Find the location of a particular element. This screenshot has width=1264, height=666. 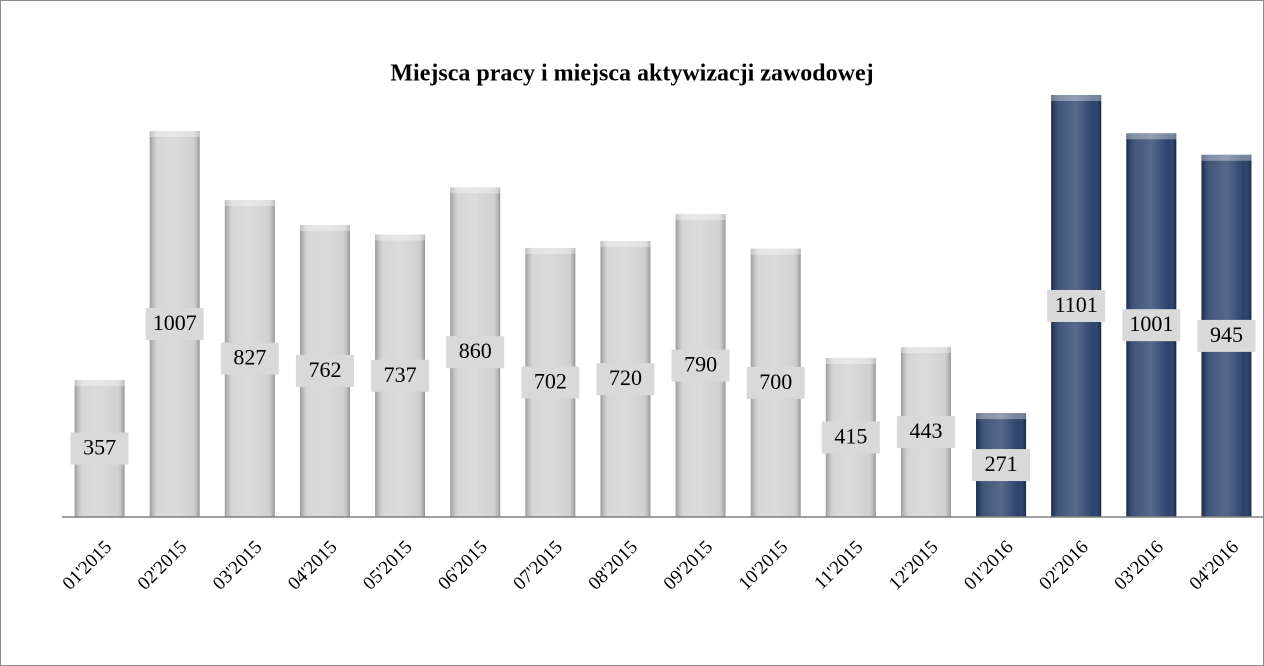

bar-group: 443 is located at coordinates (925, 432).